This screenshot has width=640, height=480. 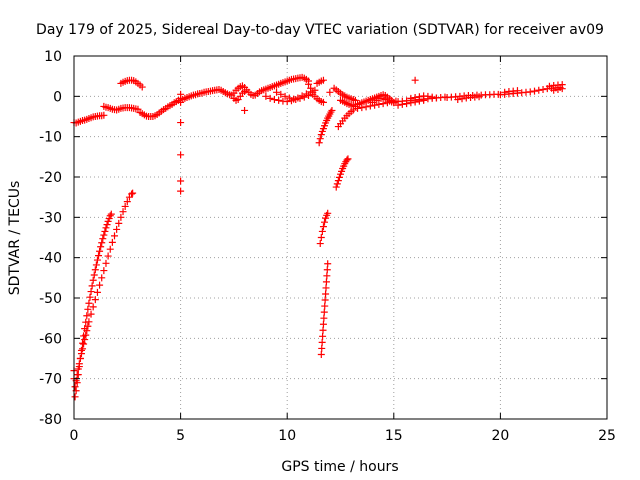 What do you see at coordinates (50, 299) in the screenshot?
I see `y-tick-label: -50` at bounding box center [50, 299].